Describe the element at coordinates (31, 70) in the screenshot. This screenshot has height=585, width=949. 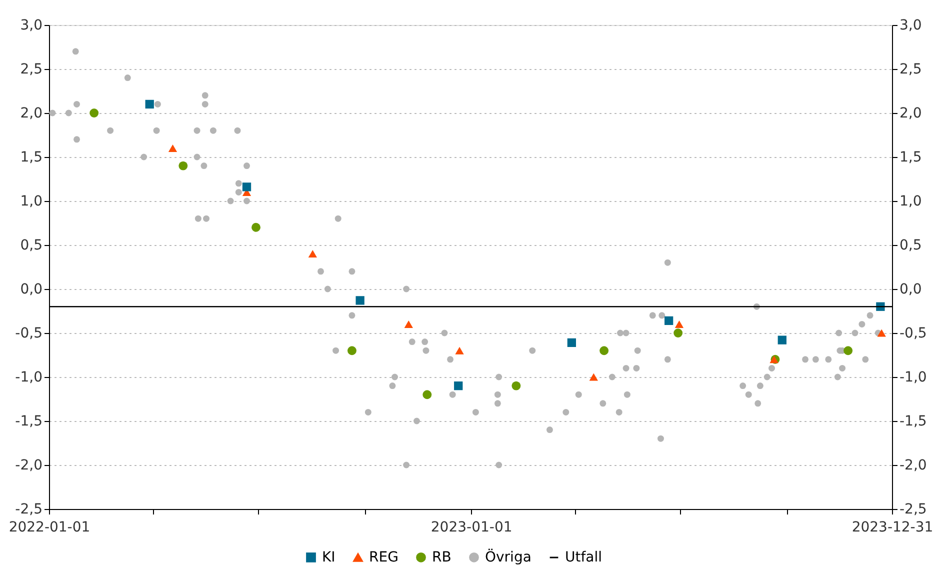
I see `y-tick-label: 2,5` at that location.